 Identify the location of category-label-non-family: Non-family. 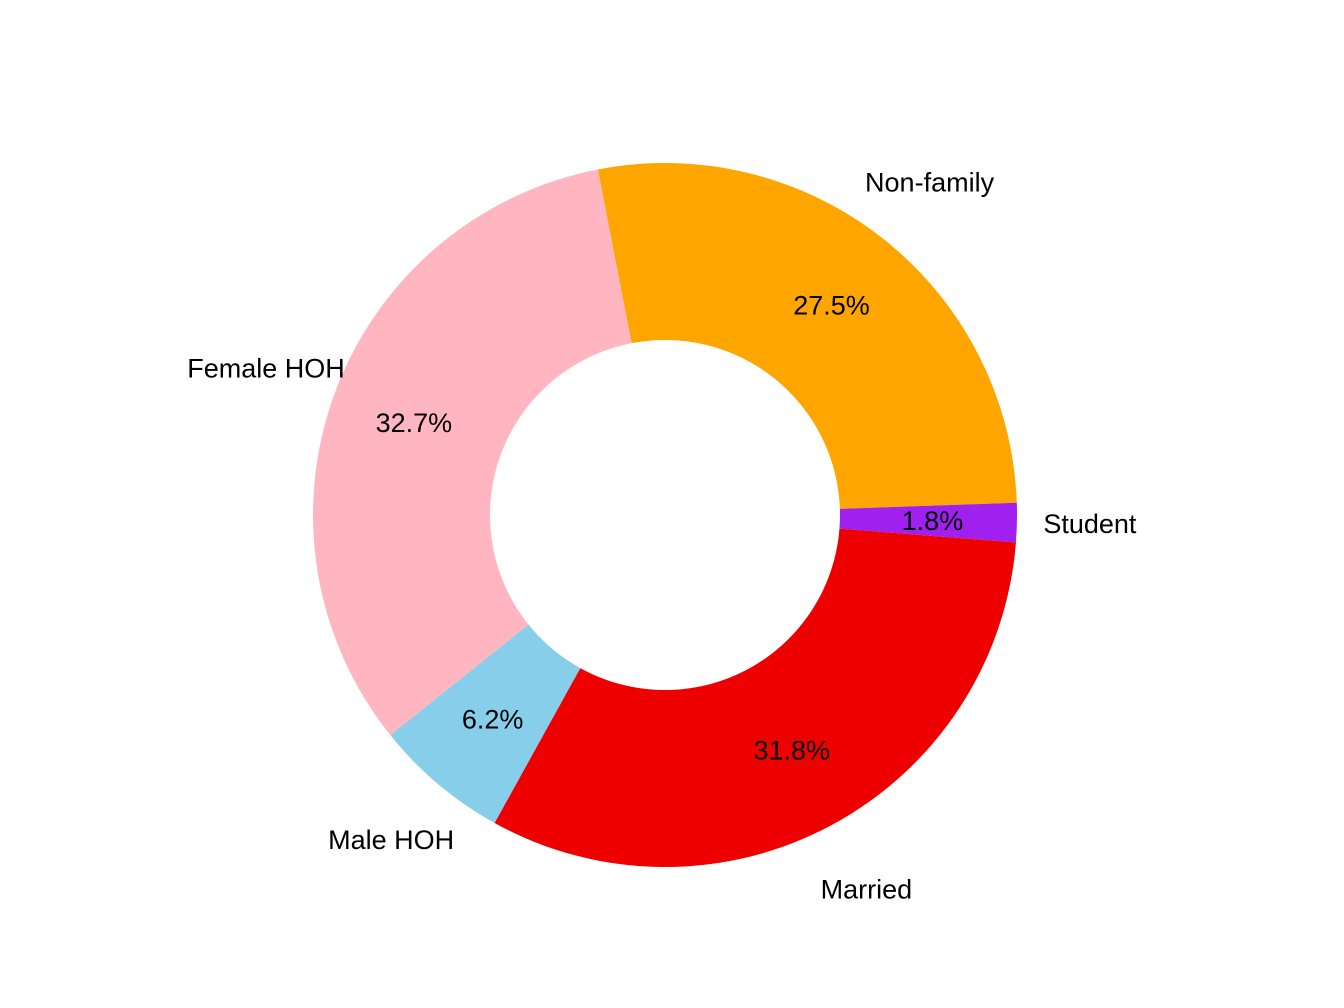
(930, 182).